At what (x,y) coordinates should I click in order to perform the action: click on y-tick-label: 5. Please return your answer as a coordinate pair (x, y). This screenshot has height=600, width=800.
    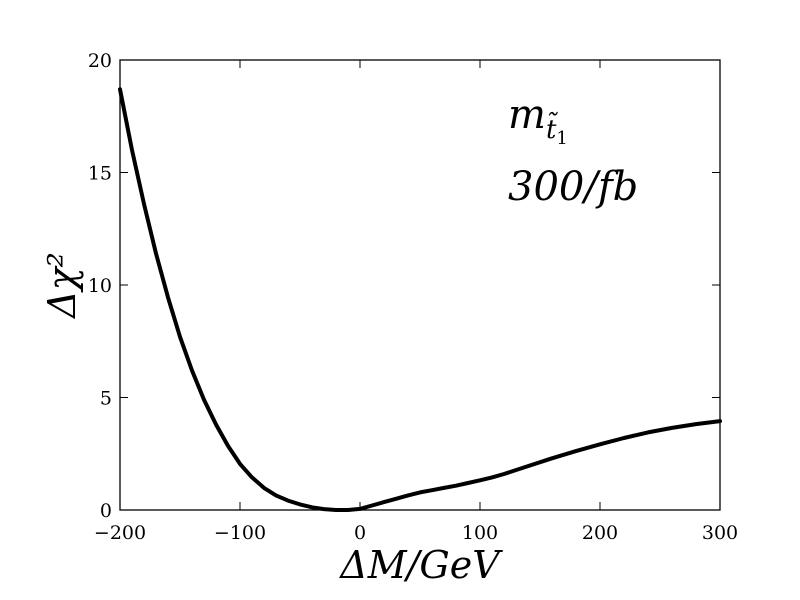
    Looking at the image, I should click on (106, 399).